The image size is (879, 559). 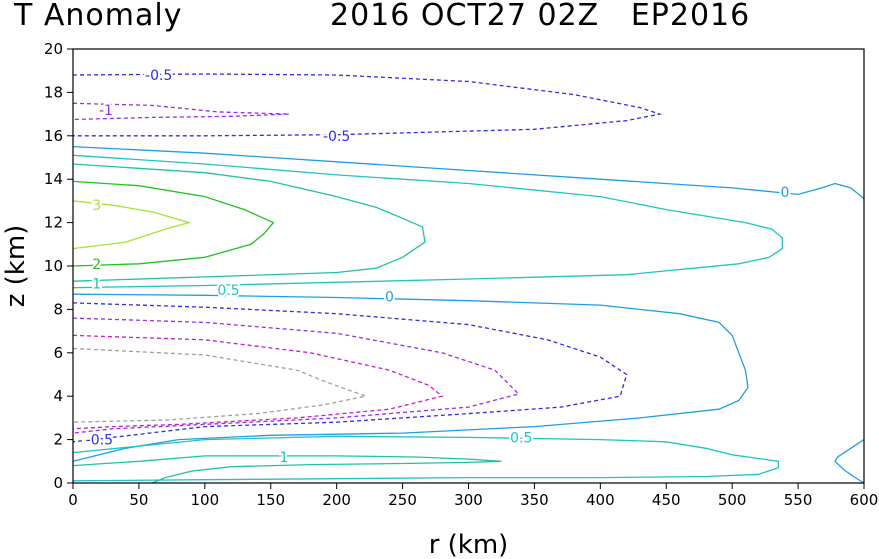 What do you see at coordinates (798, 500) in the screenshot?
I see `x-tick-label: 550` at bounding box center [798, 500].